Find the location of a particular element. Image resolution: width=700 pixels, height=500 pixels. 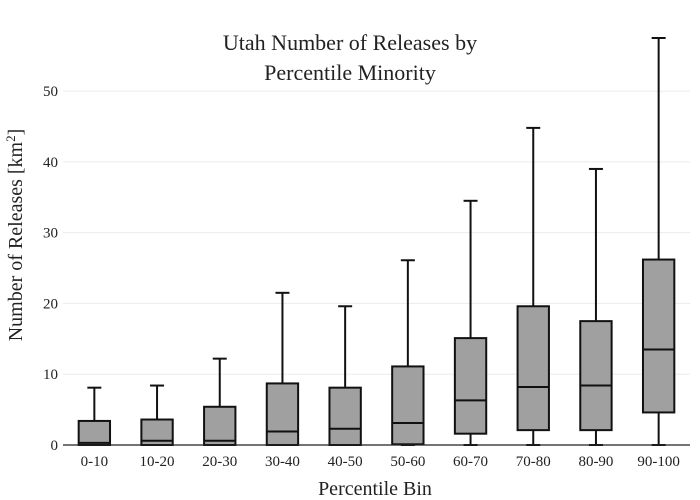

x-tick-label: 90-100 is located at coordinates (658, 462).